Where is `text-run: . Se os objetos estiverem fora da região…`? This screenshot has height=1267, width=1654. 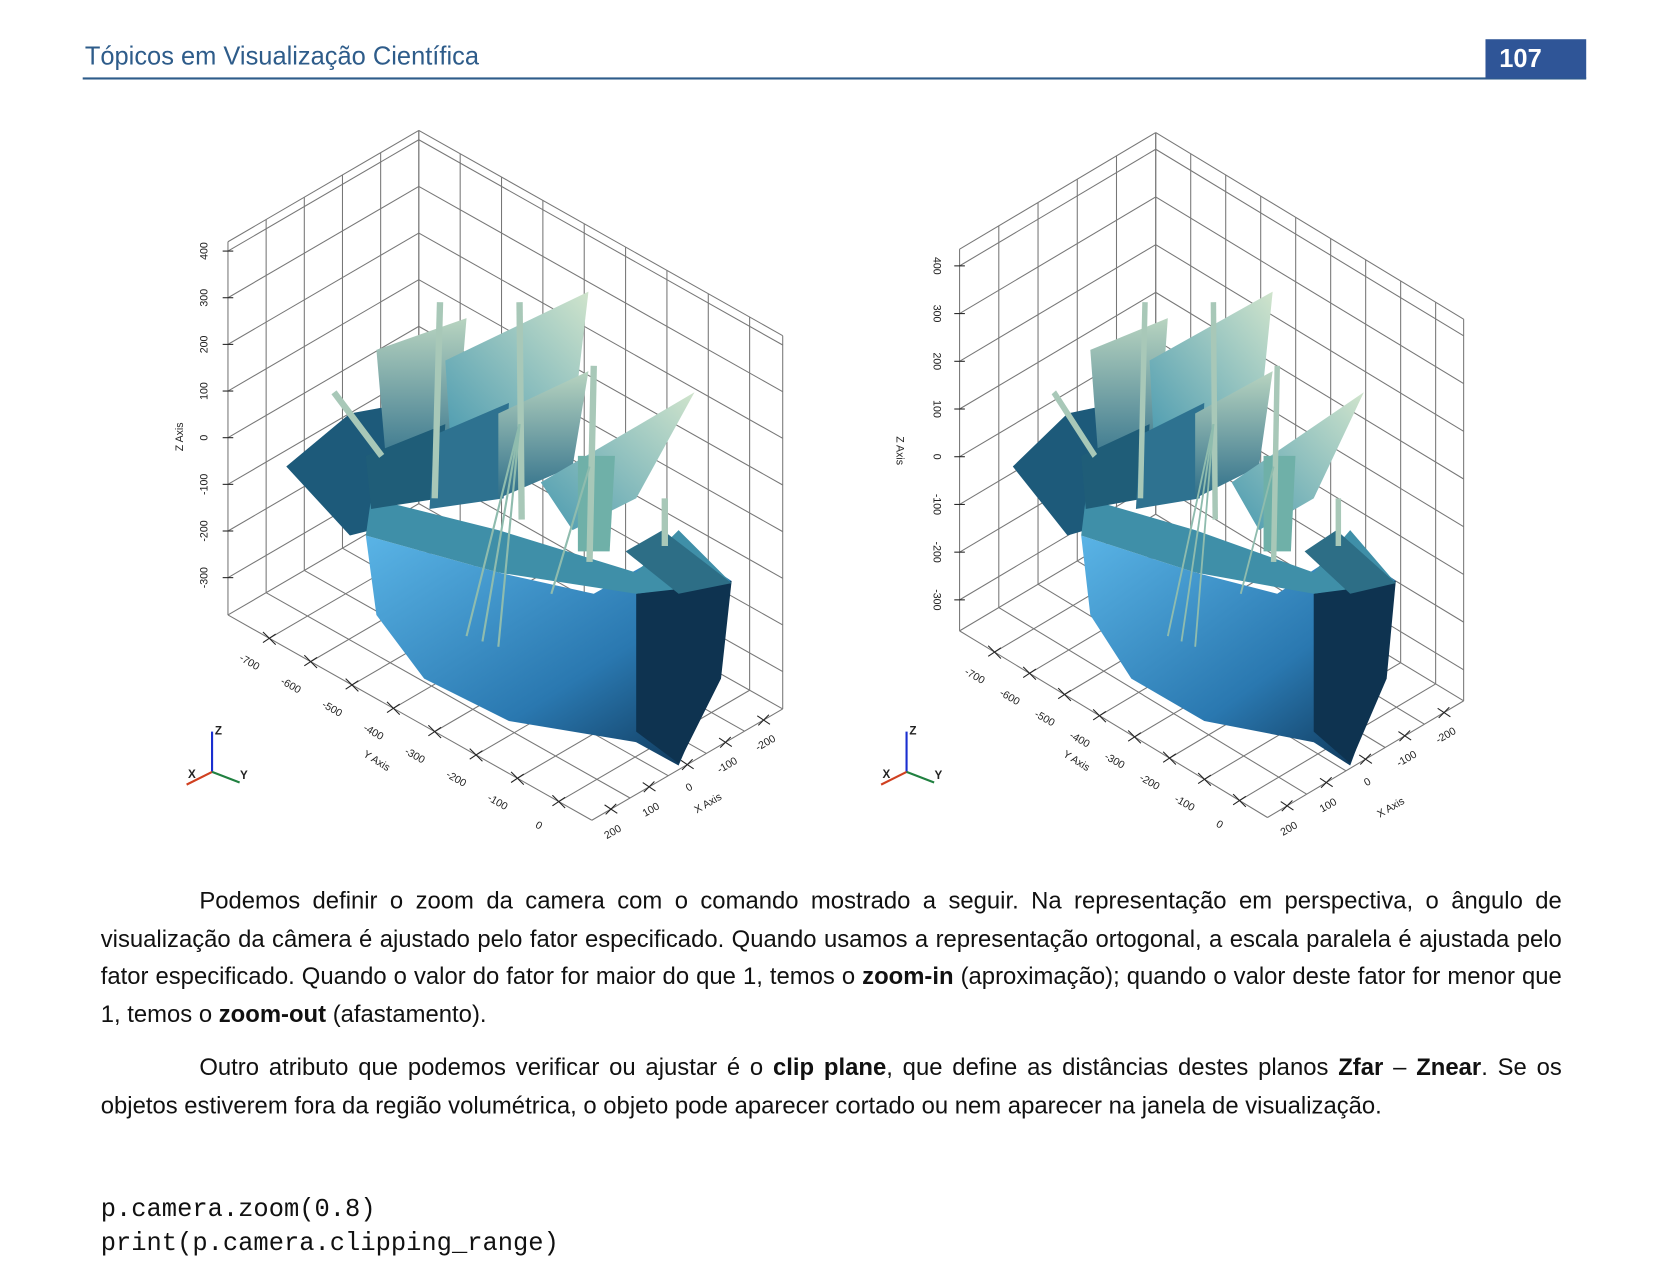
text-run: . Se os objetos estiverem fora da região… is located at coordinates (831, 1086).